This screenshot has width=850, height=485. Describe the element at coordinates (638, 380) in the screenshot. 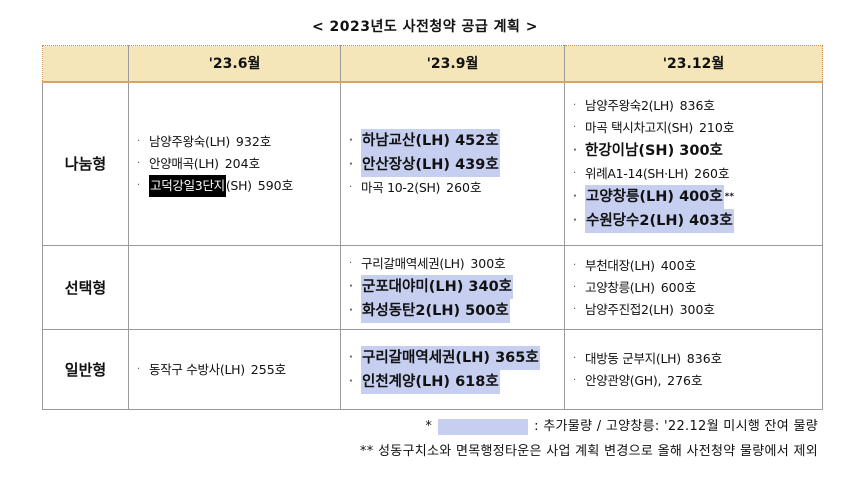

I see `list-item: · 안양관양(GH), 276호` at that location.